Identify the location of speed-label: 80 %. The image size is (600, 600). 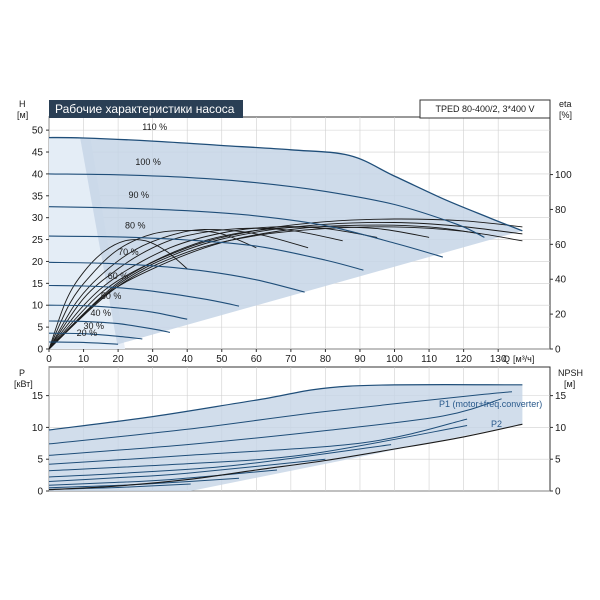
(135, 226).